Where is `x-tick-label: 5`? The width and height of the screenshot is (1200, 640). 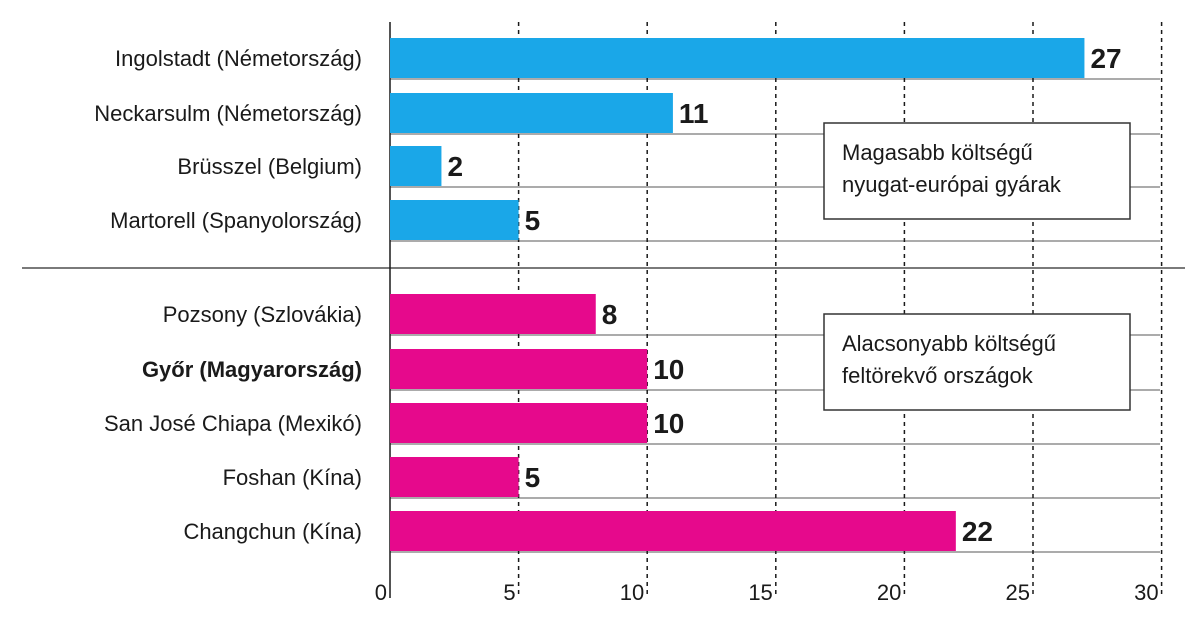
x-tick-label: 5 is located at coordinates (509, 592).